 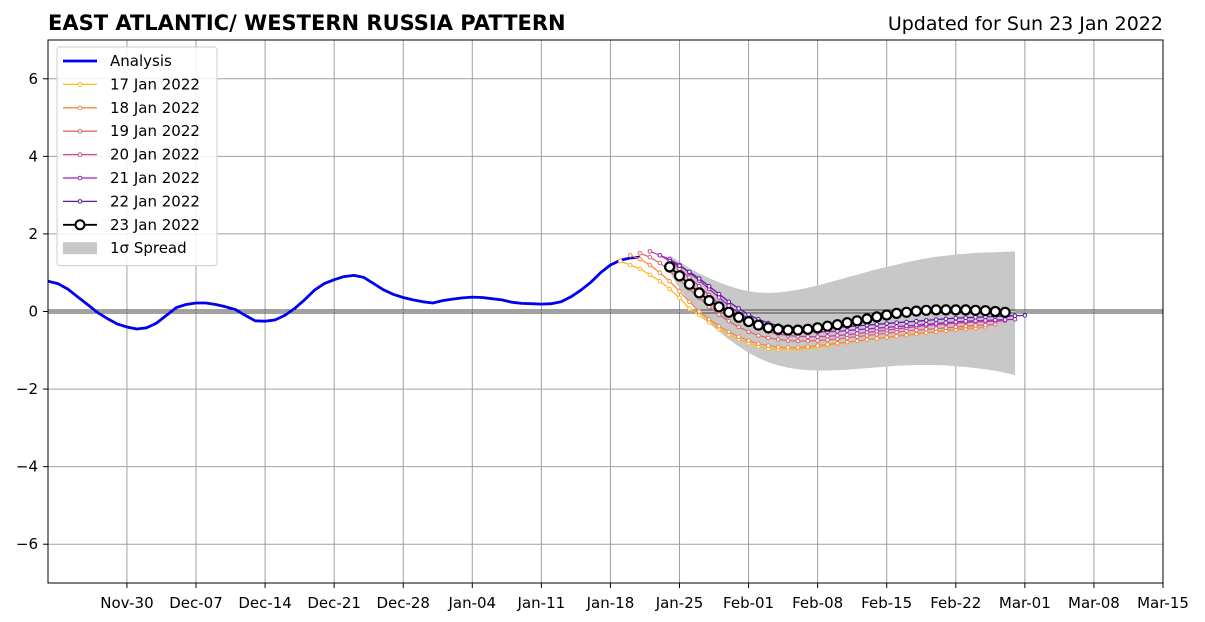 I want to click on legend-label: 1σ Spread, so click(x=148, y=248).